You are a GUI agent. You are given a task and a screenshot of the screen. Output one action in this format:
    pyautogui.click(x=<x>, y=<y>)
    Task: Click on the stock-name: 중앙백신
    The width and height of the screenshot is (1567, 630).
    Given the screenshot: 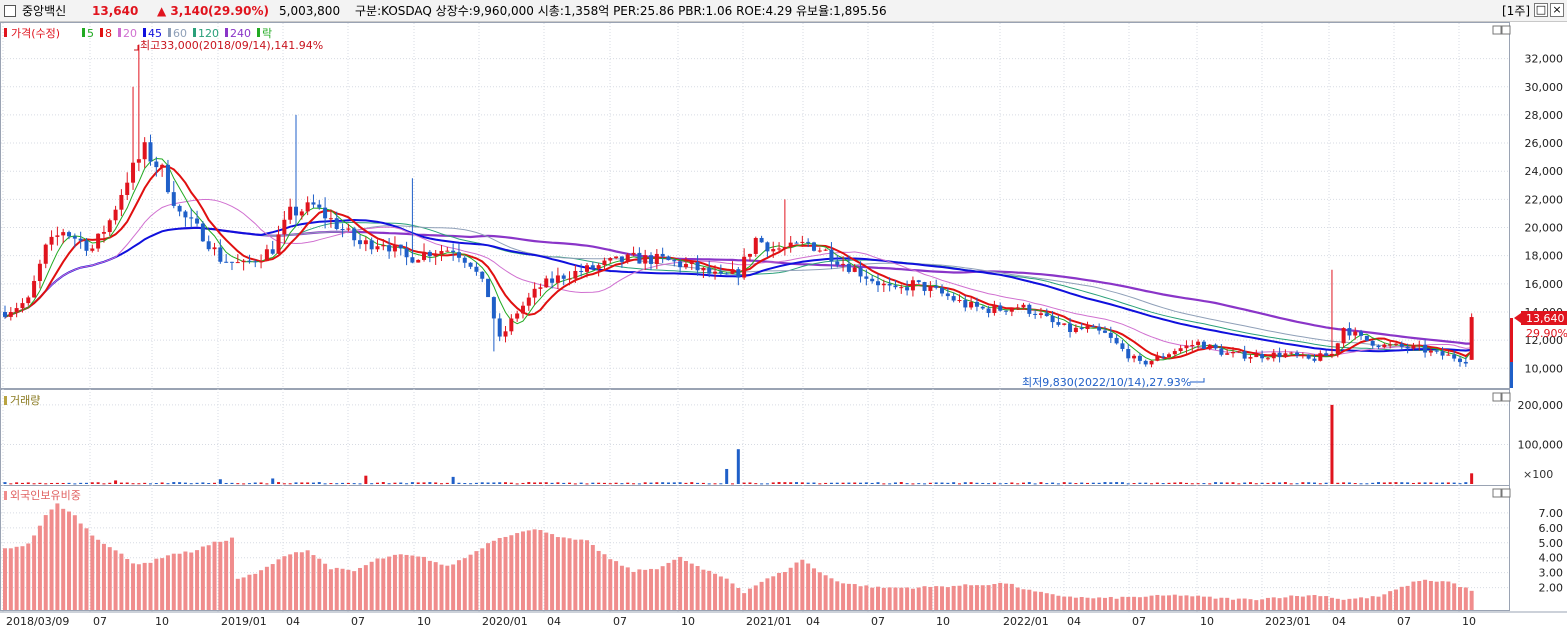 What is the action you would take?
    pyautogui.click(x=44, y=11)
    